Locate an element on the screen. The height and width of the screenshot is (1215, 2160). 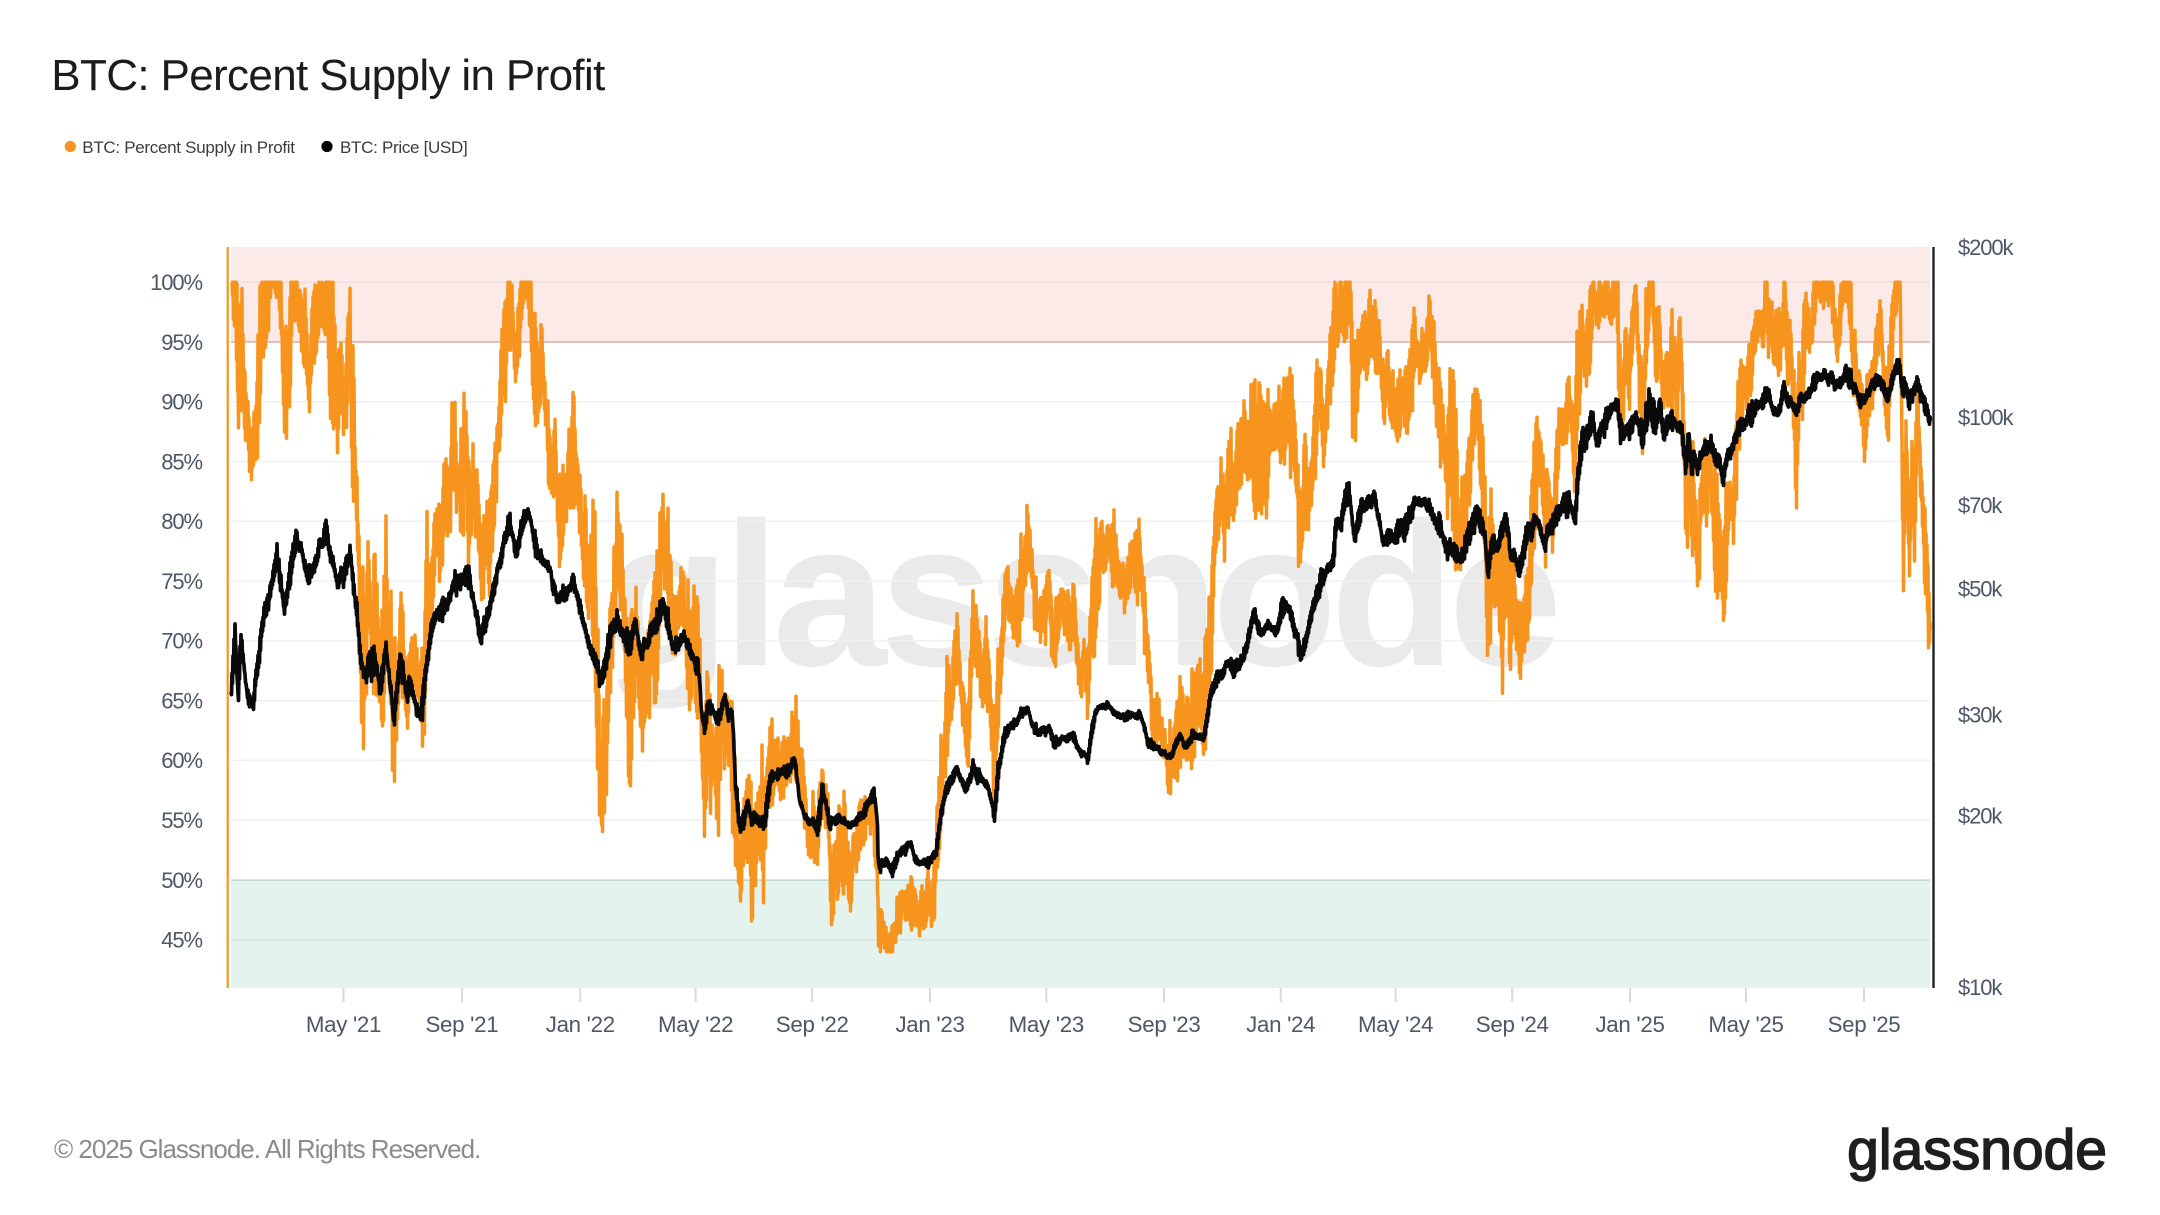
svg-text: 85% is located at coordinates (181, 461).